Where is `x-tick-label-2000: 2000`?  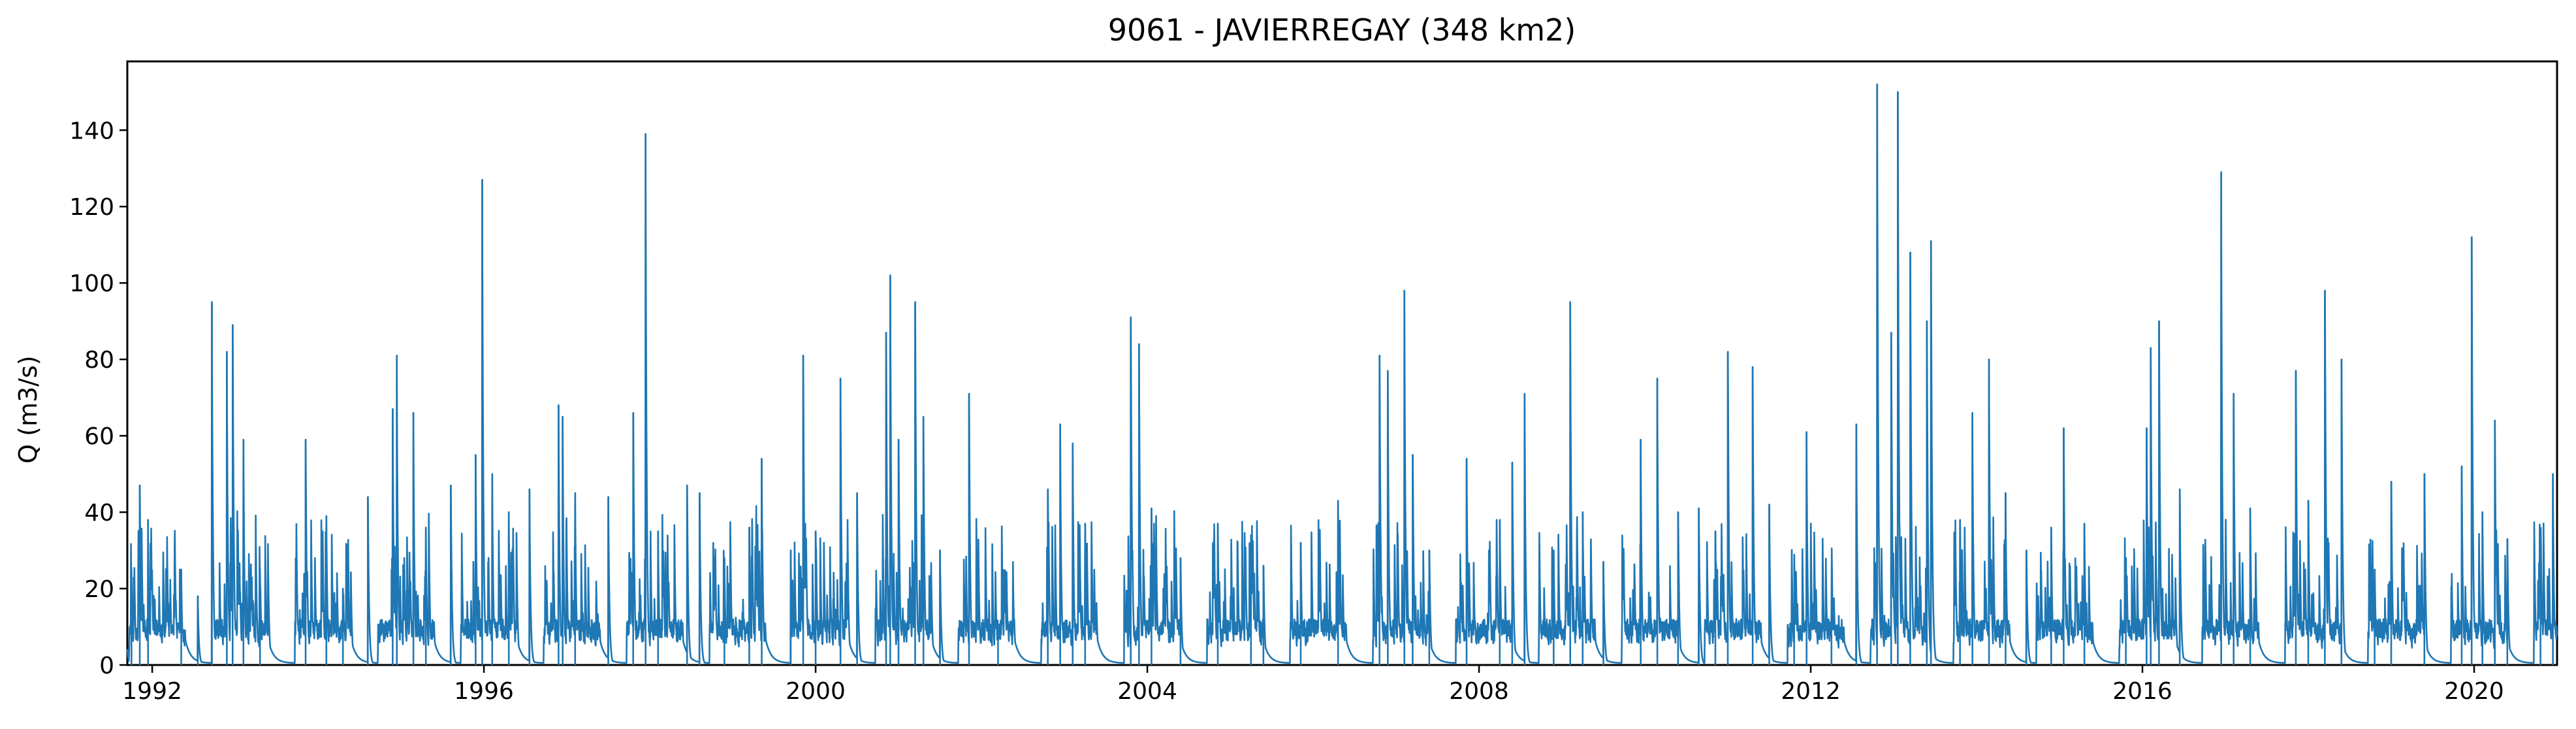
x-tick-label-2000: 2000 is located at coordinates (816, 691).